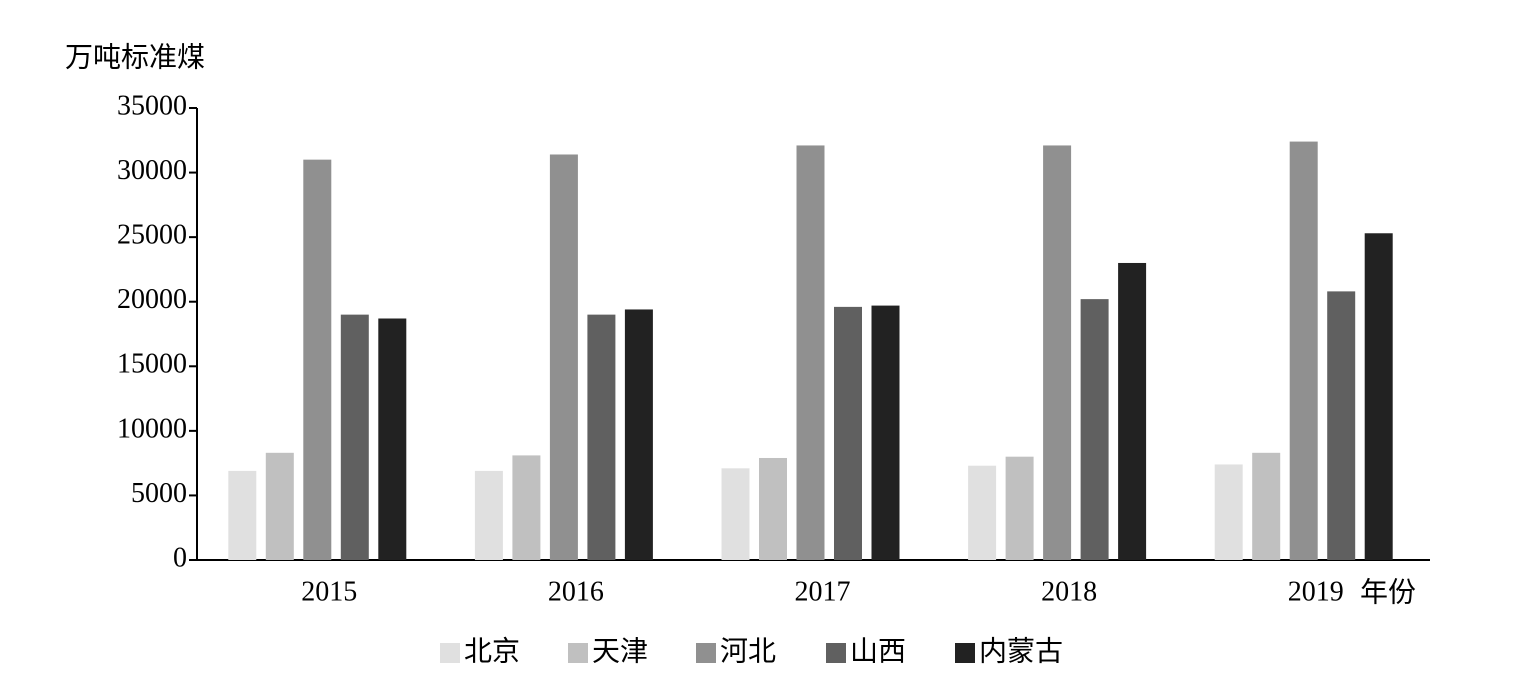  Describe the element at coordinates (152, 235) in the screenshot. I see `y-tick-label: 25000` at that location.